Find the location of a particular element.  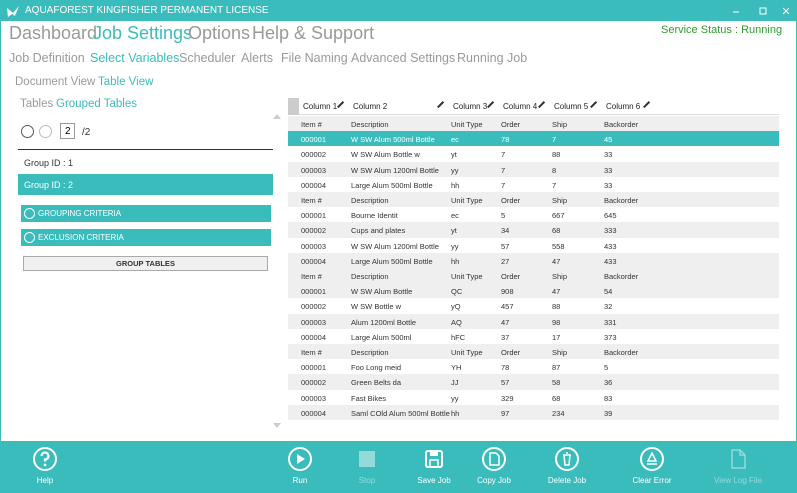

toolbar-button: Copy Job is located at coordinates (494, 467).